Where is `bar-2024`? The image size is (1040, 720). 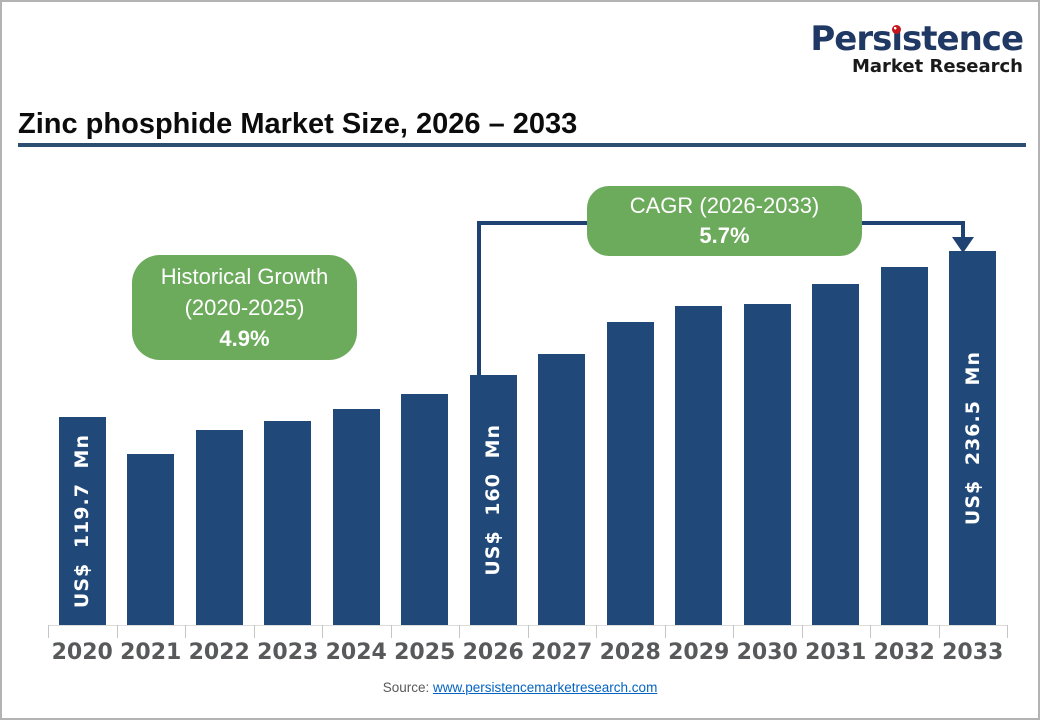
bar-2024 is located at coordinates (356, 517).